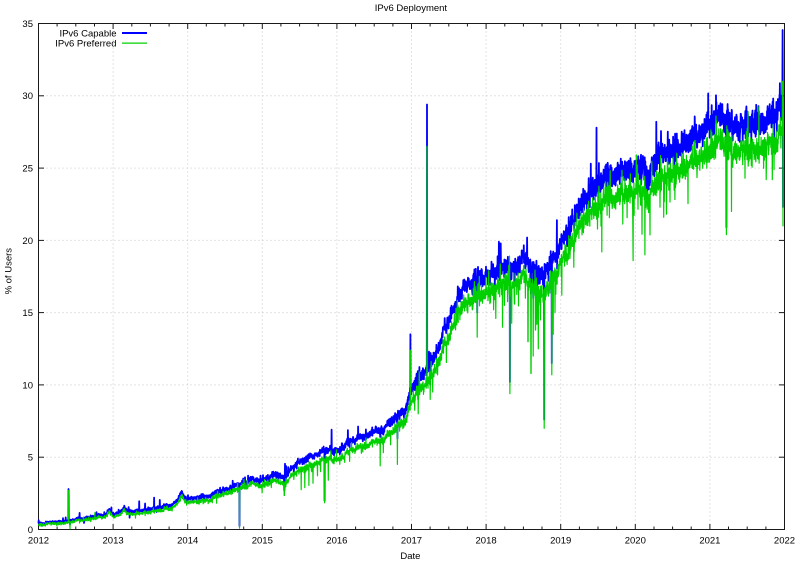 The width and height of the screenshot is (800, 564). Describe the element at coordinates (27, 385) in the screenshot. I see `svg-text: 10` at that location.